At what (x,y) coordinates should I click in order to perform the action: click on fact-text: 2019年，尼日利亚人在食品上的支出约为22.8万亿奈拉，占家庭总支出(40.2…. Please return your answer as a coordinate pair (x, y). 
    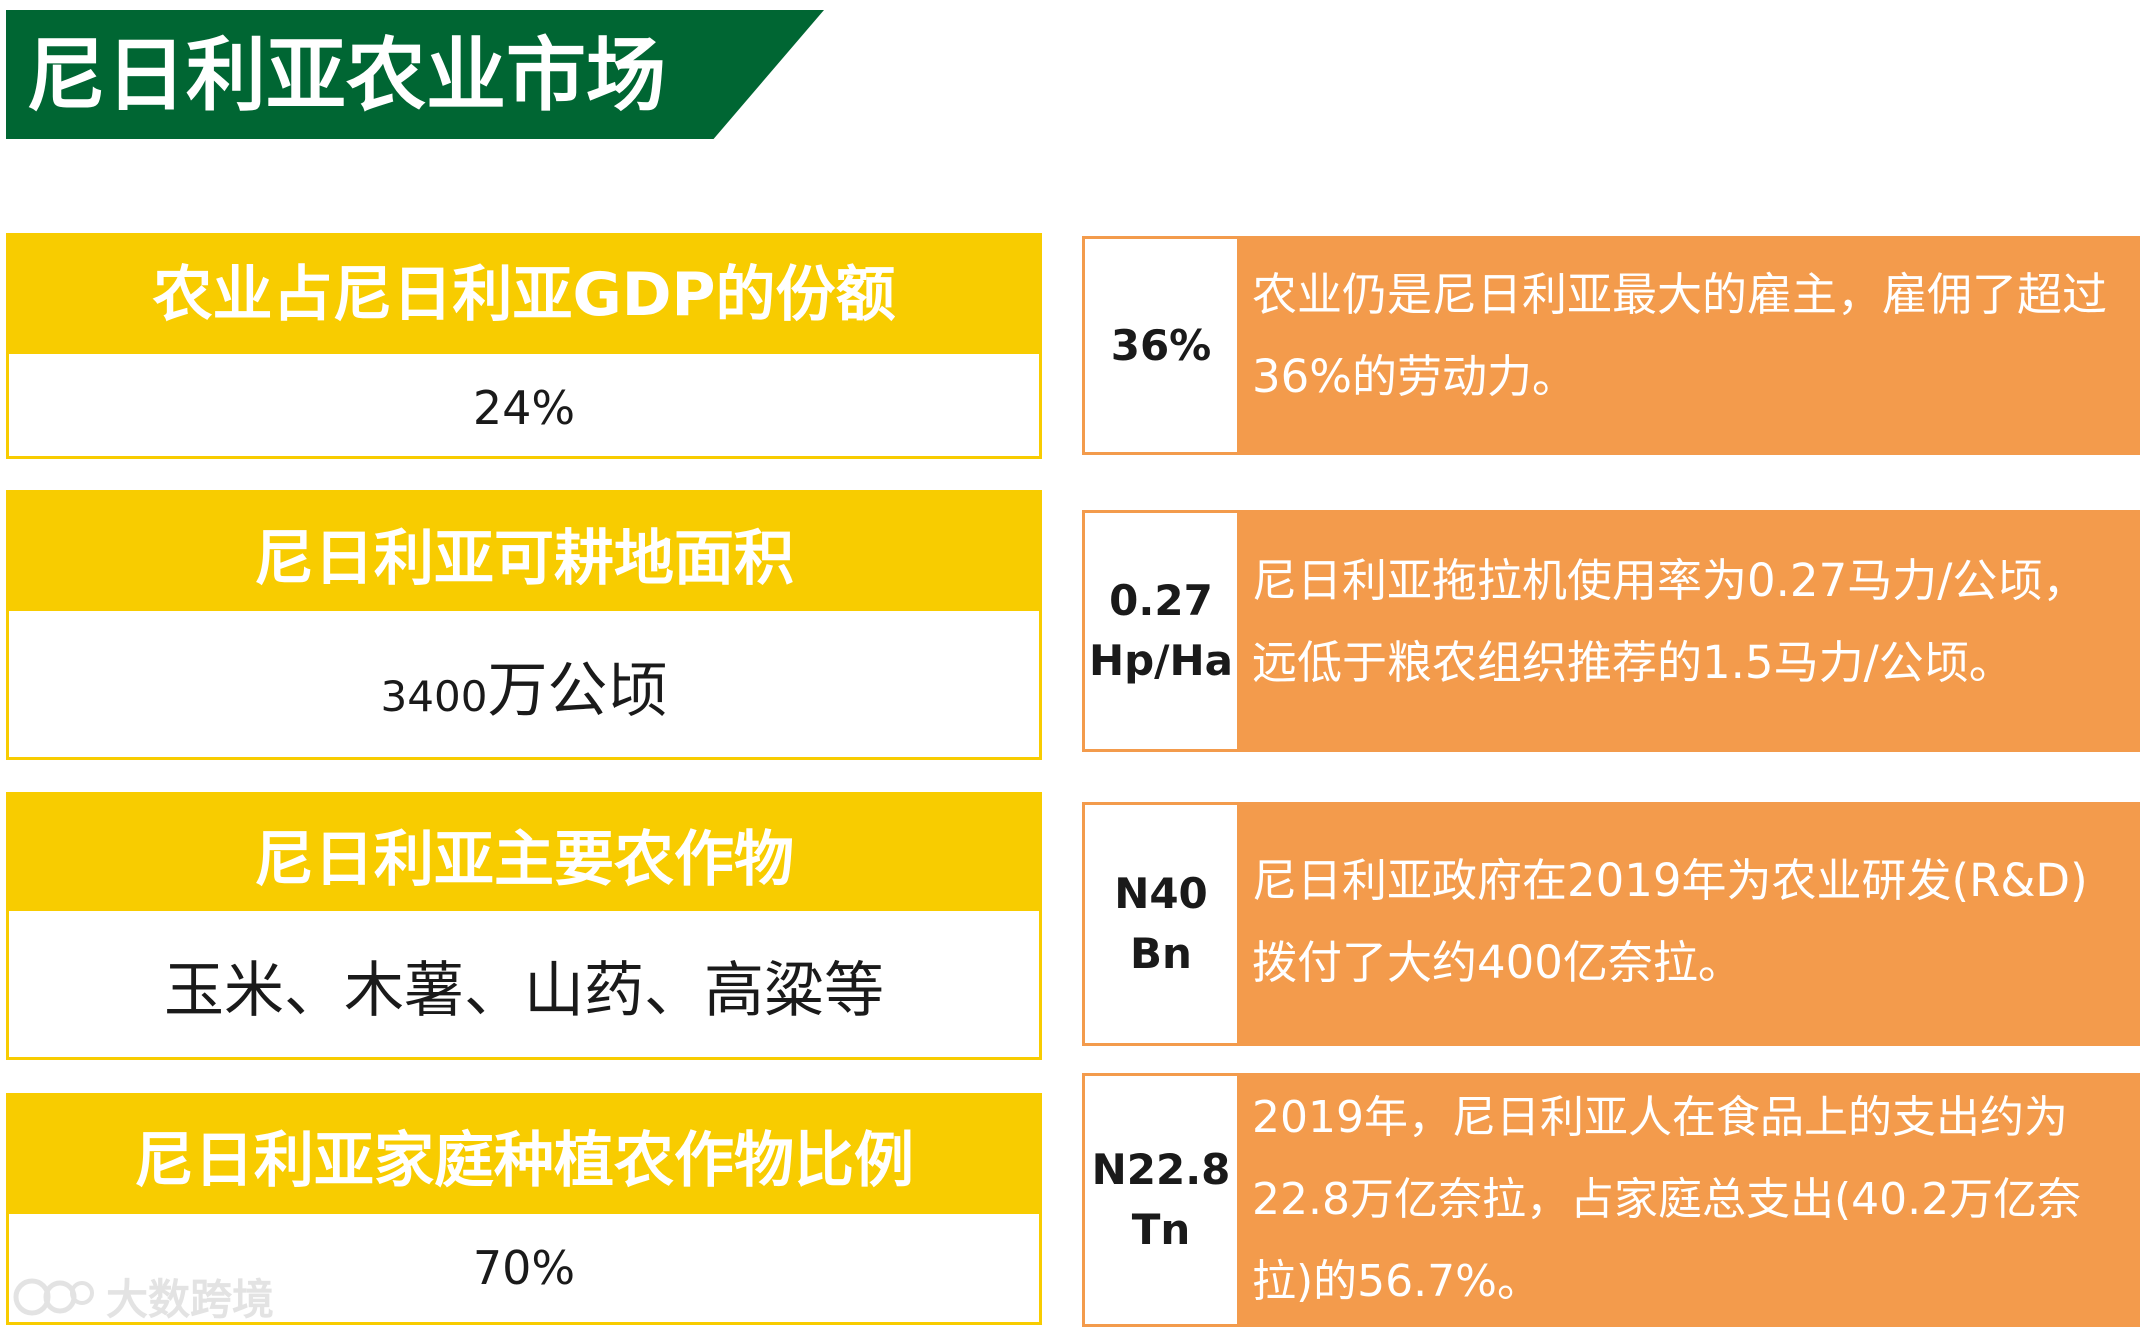
    Looking at the image, I should click on (1690, 1200).